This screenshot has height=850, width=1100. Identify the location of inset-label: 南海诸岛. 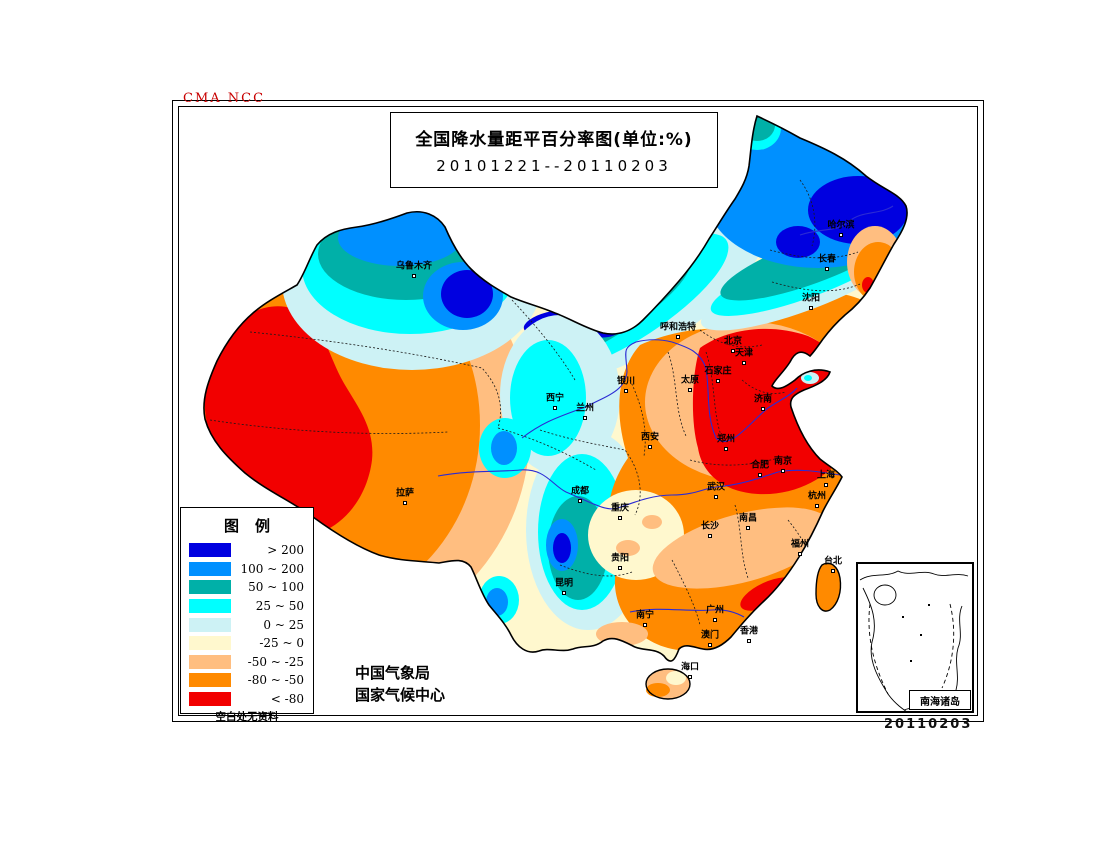
(940, 700).